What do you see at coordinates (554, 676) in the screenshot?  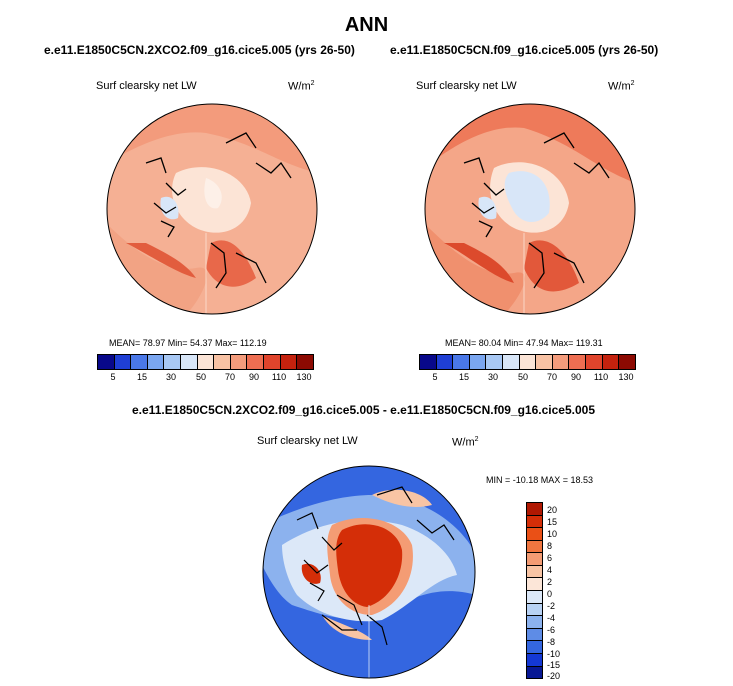 I see `cb3-tick: -20` at bounding box center [554, 676].